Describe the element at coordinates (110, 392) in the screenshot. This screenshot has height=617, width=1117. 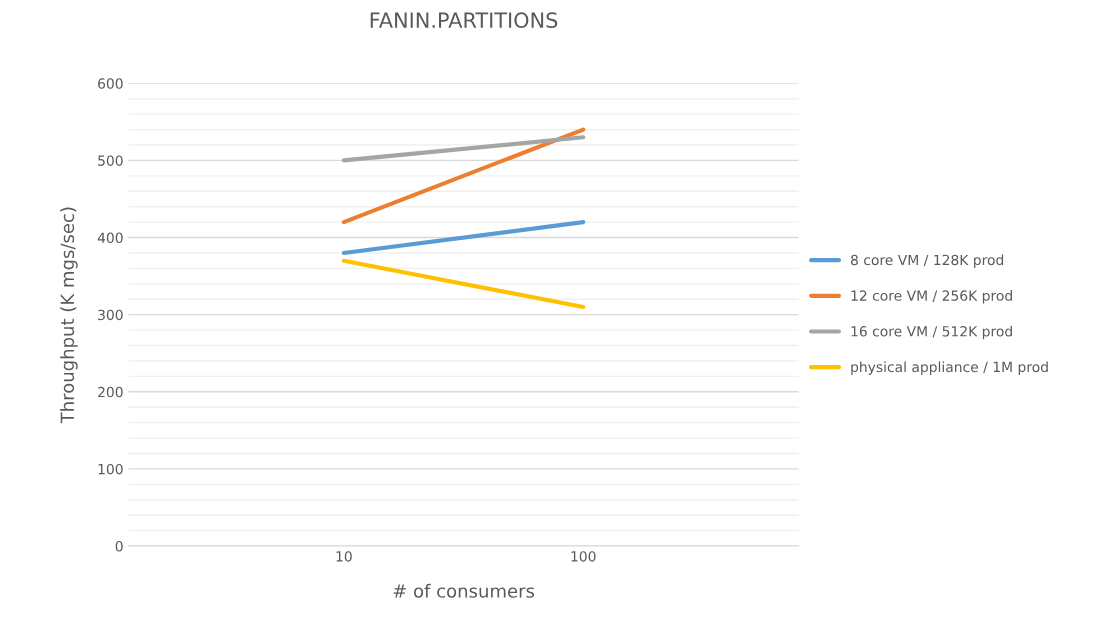
I see `y-tick-label: 200` at that location.